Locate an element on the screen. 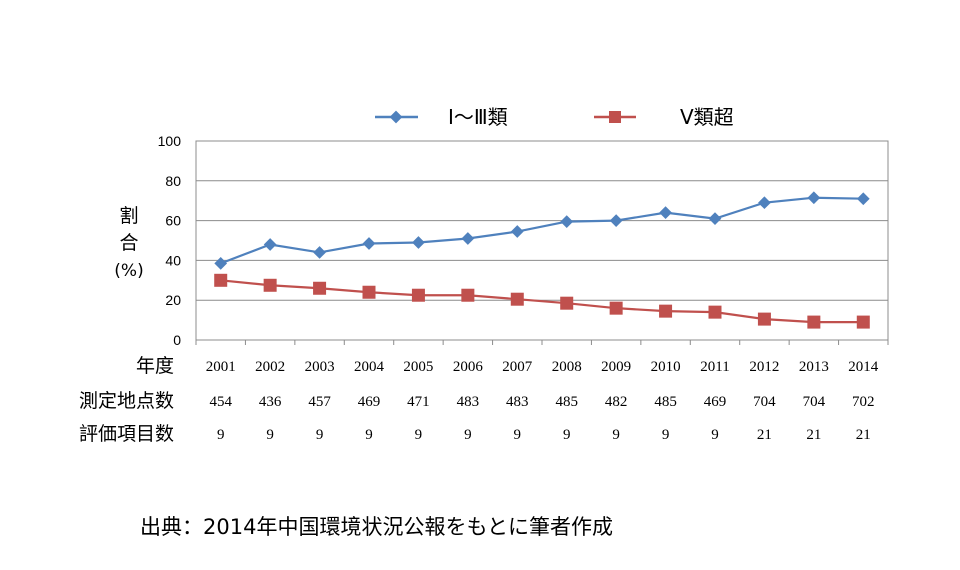  legend-label-series-1: Ⅰ～Ⅲ類 is located at coordinates (478, 117).